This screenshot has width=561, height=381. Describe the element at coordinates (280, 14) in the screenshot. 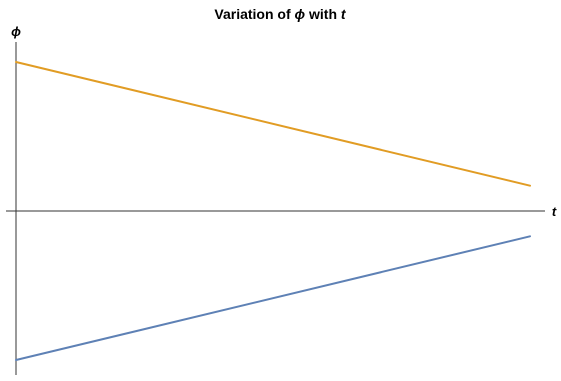

I see `chart-title: Variation of ϕ with t` at that location.